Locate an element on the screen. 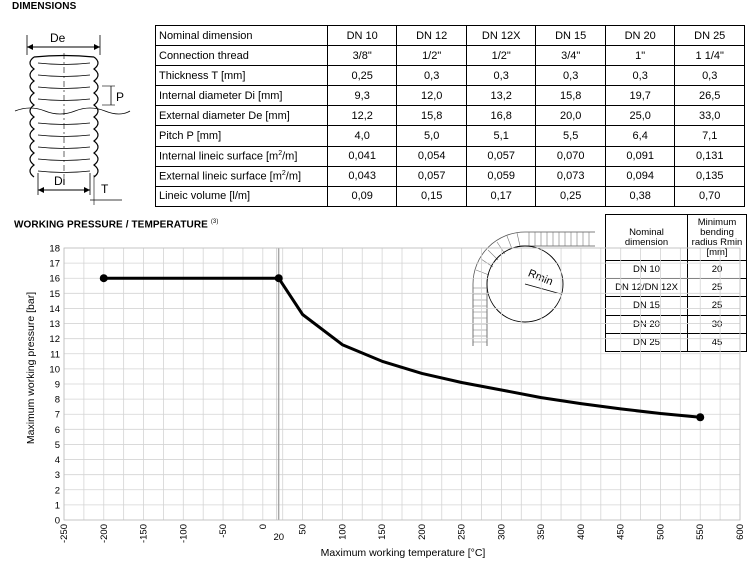  y-tick-label: 17 is located at coordinates (54, 264).